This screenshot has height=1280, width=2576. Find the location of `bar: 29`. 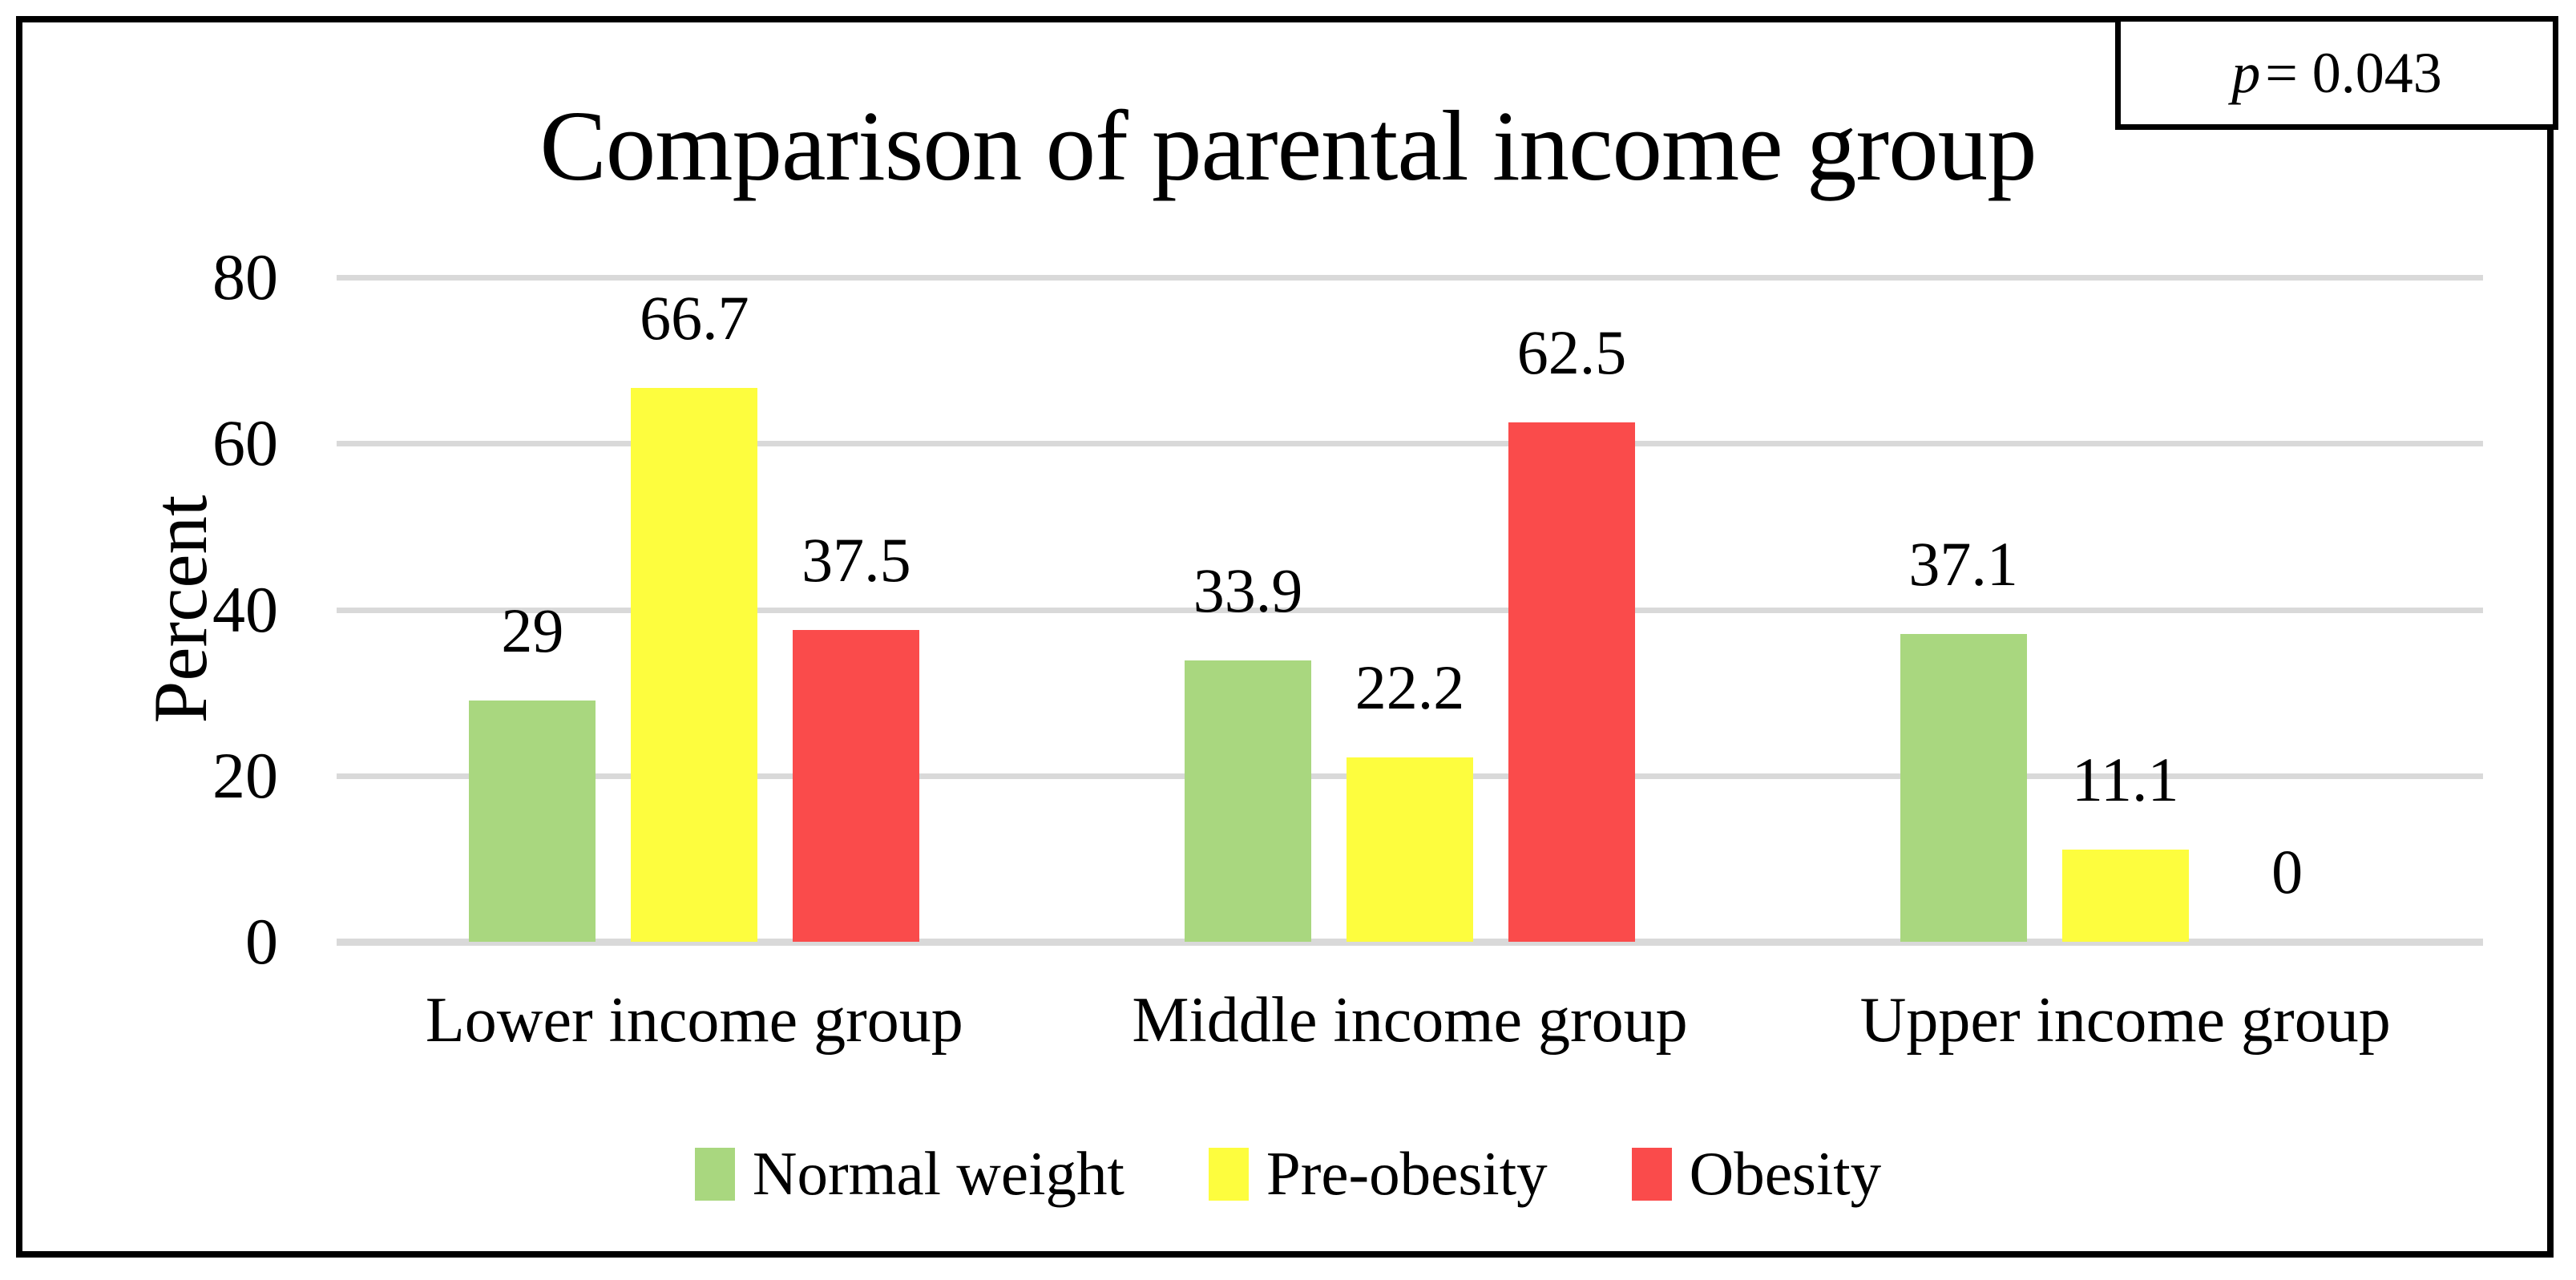

bar: 29 is located at coordinates (532, 771).